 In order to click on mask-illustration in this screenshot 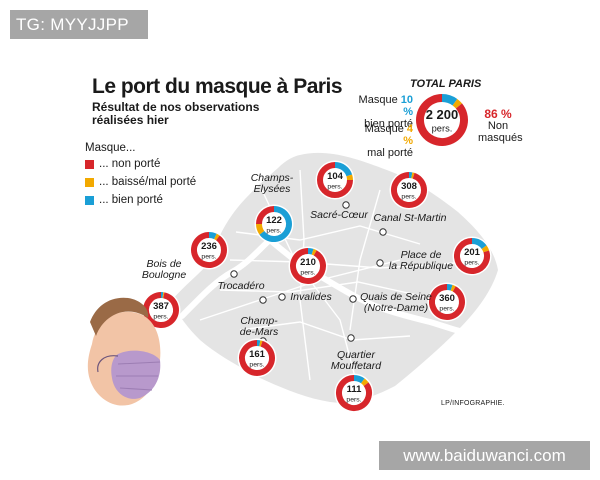, I will do `click(136, 374)`.